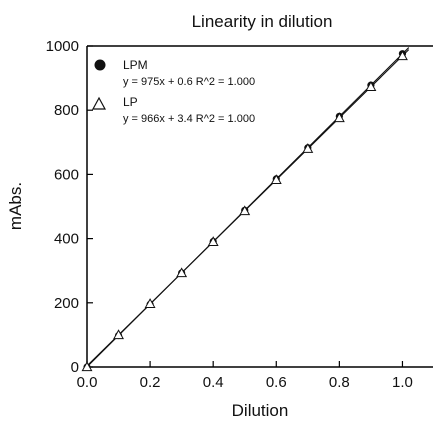  What do you see at coordinates (15, 206) in the screenshot?
I see `y-axis-label: mAbs.` at bounding box center [15, 206].